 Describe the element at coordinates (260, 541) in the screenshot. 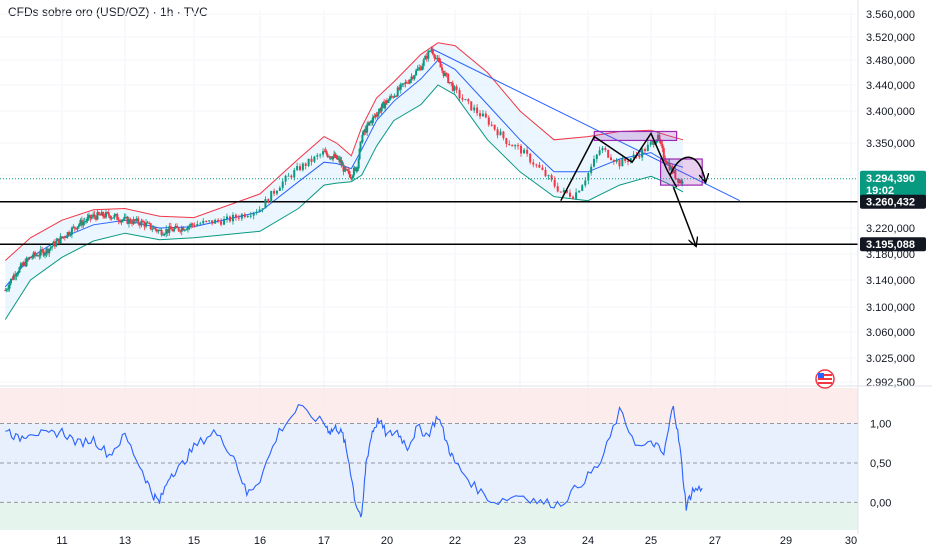

I see `x-tick-label: 16` at that location.